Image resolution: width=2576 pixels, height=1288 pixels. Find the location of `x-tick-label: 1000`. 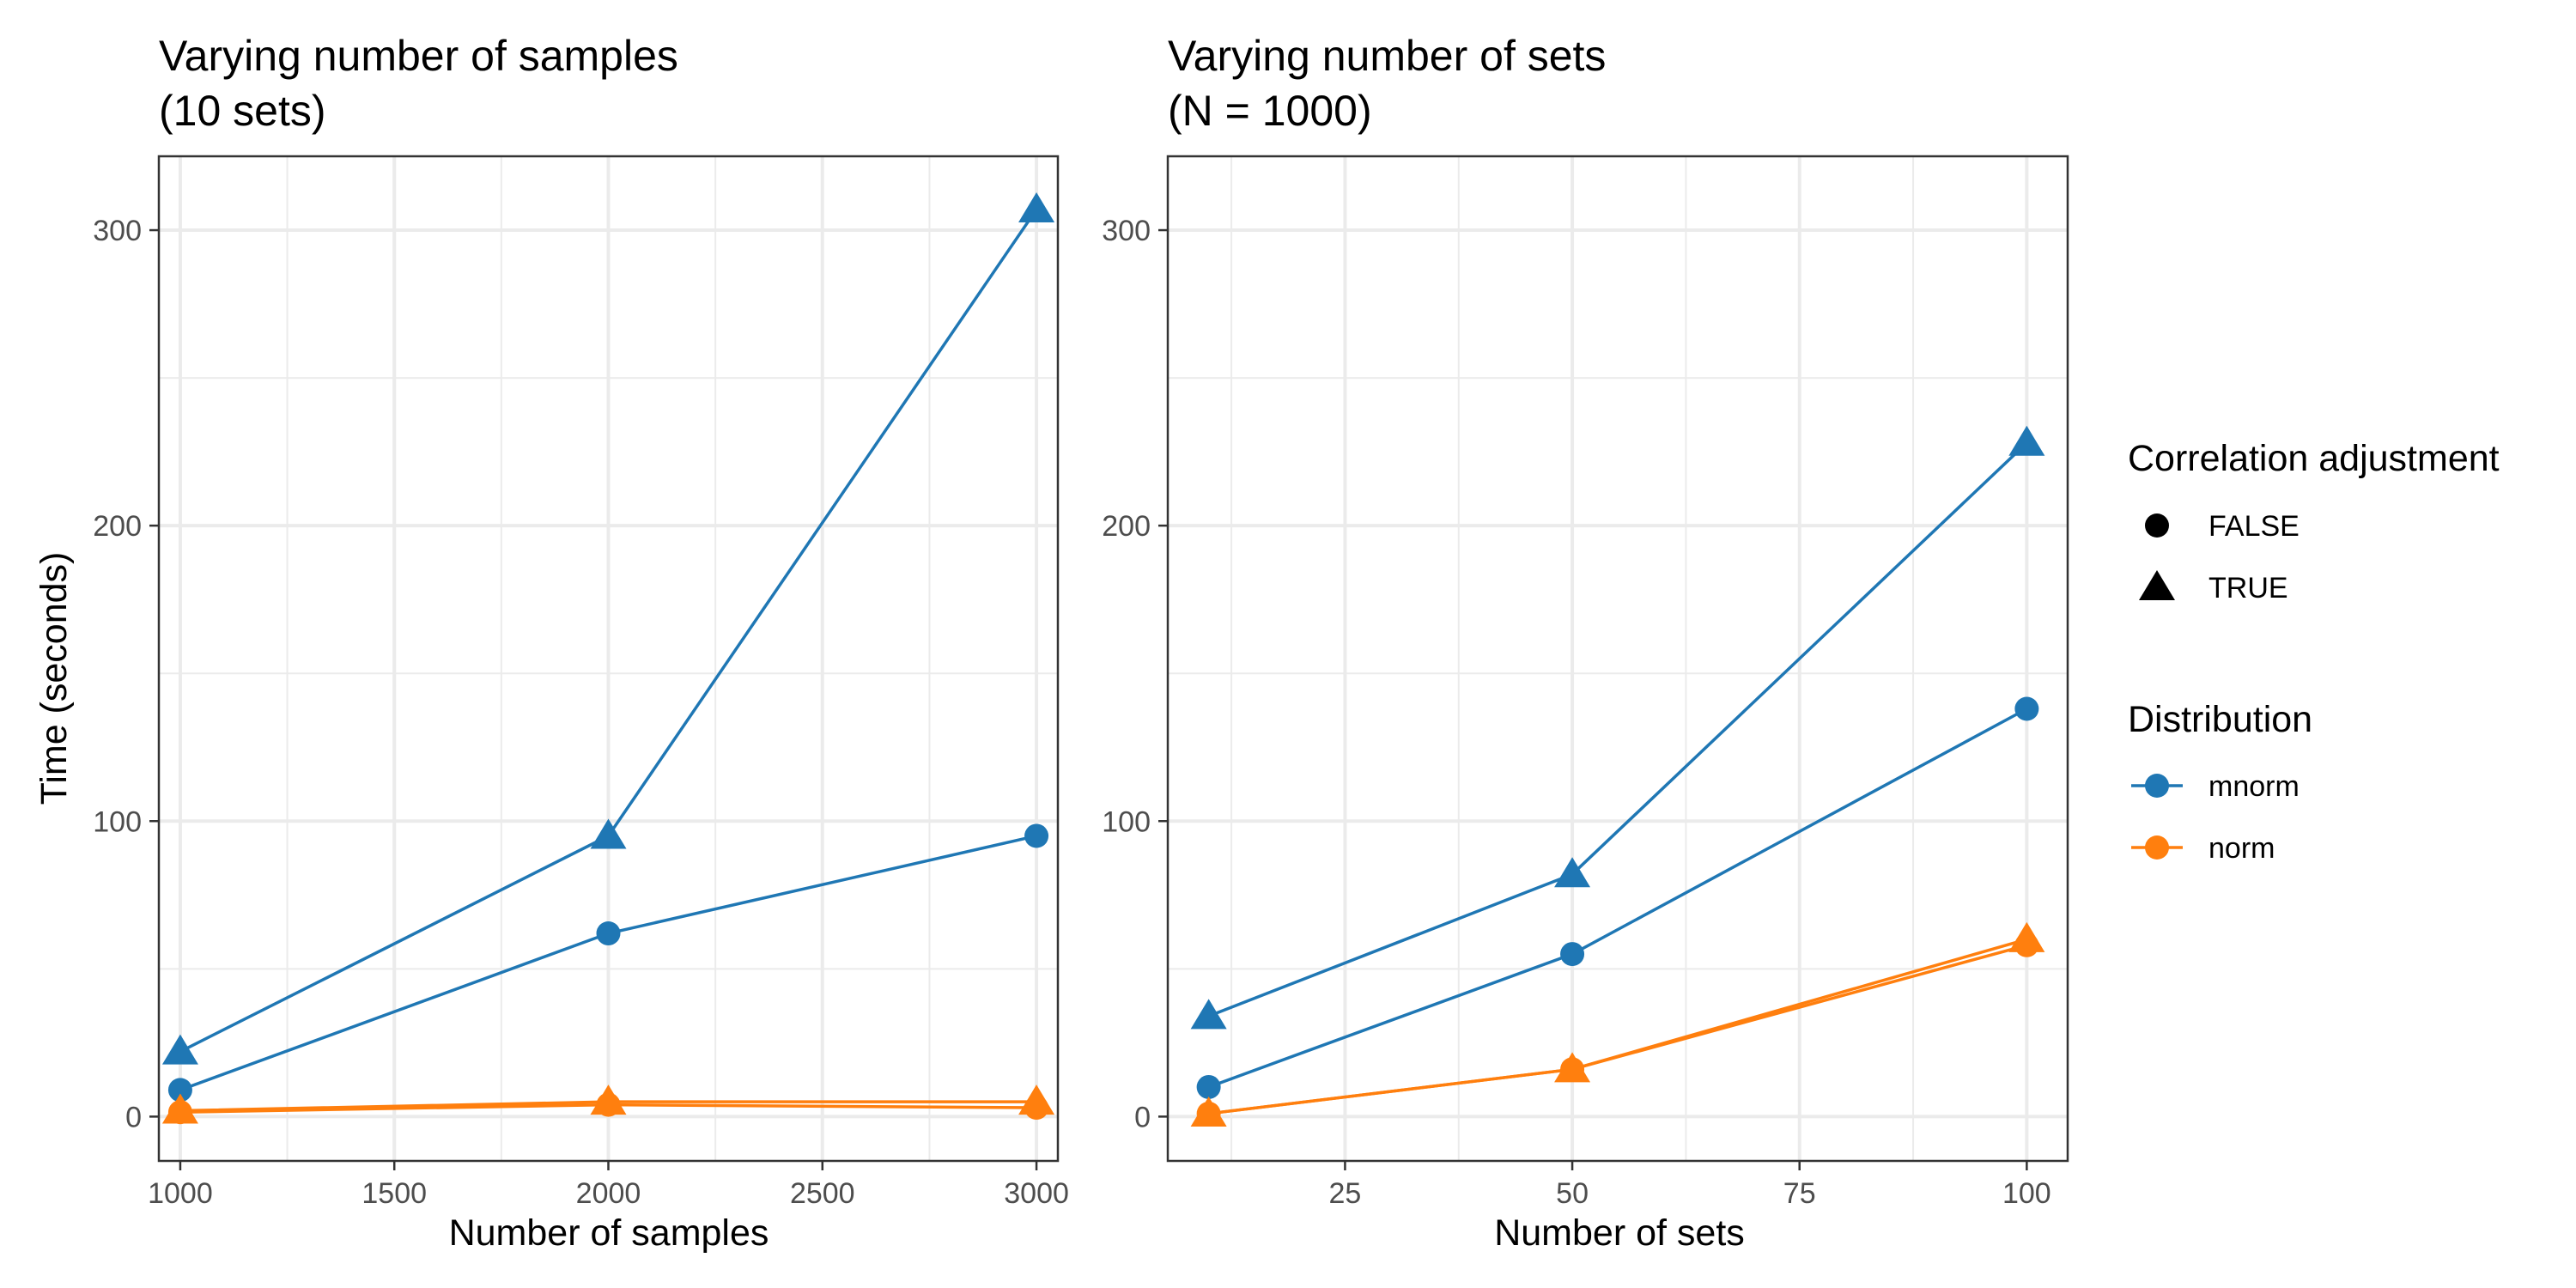

x-tick-label: 1000 is located at coordinates (180, 1193).